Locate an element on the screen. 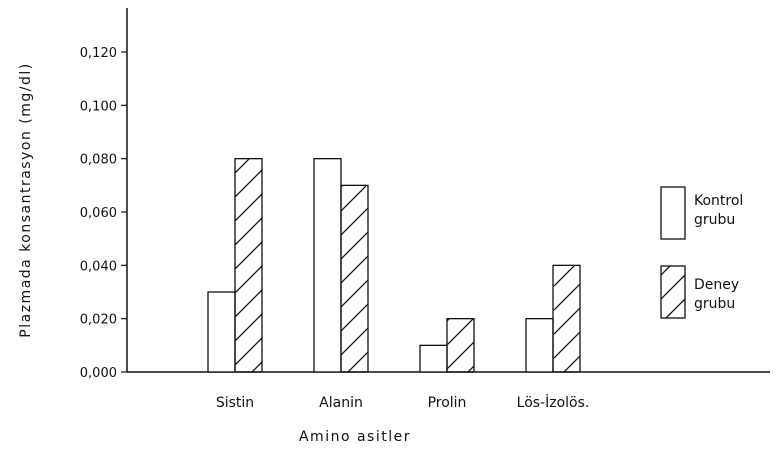 The image size is (779, 452). legend-swatch-deney is located at coordinates (673, 292).